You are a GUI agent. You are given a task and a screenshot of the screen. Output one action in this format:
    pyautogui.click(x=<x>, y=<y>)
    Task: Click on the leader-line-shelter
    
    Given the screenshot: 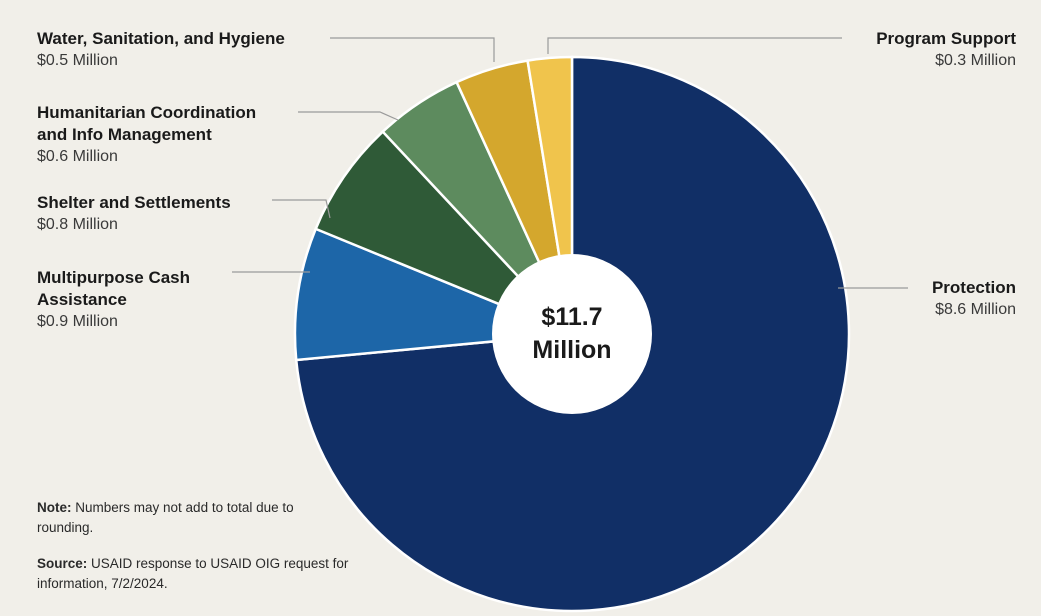 What is the action you would take?
    pyautogui.click(x=301, y=209)
    